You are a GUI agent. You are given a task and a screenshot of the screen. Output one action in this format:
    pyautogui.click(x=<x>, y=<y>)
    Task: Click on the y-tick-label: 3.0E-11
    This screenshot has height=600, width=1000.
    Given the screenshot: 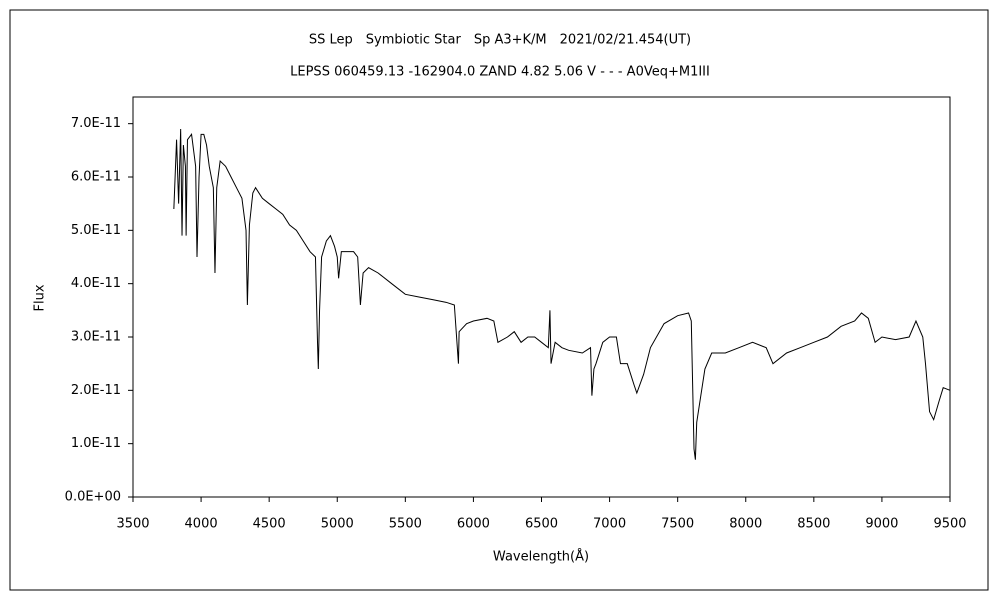 What is the action you would take?
    pyautogui.click(x=96, y=337)
    